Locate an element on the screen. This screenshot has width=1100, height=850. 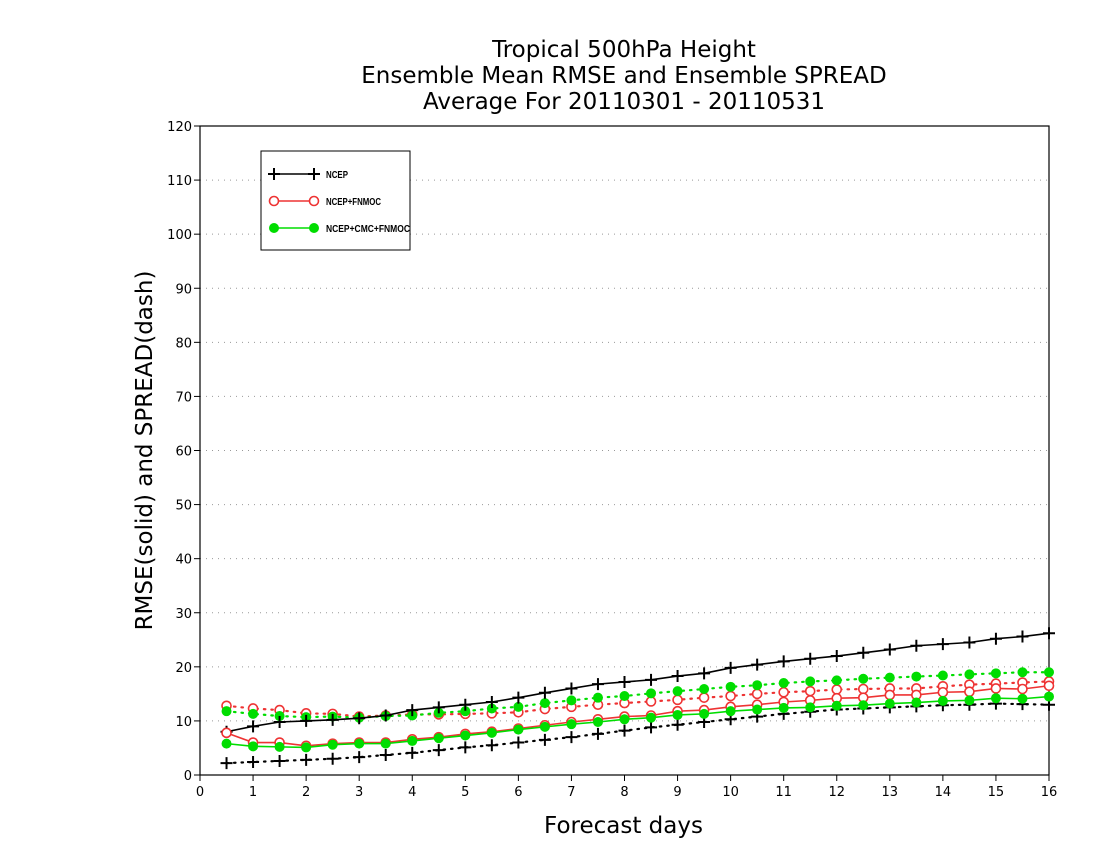
y-tick-label: 20 is located at coordinates (183, 668).